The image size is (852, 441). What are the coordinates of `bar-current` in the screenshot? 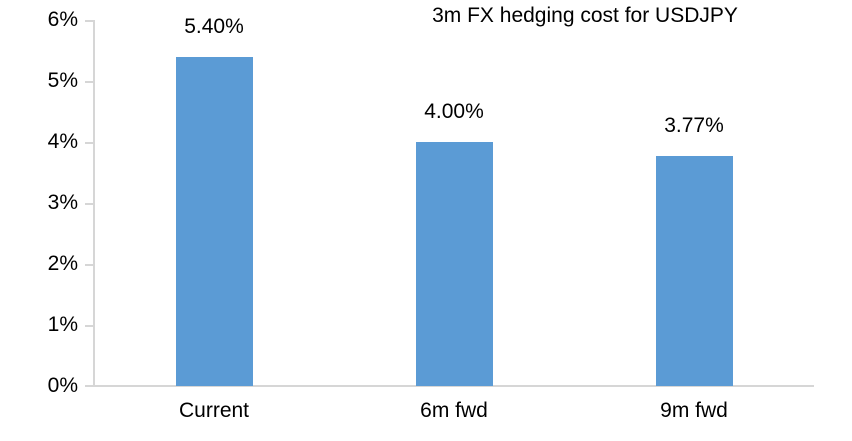 It's located at (214, 221).